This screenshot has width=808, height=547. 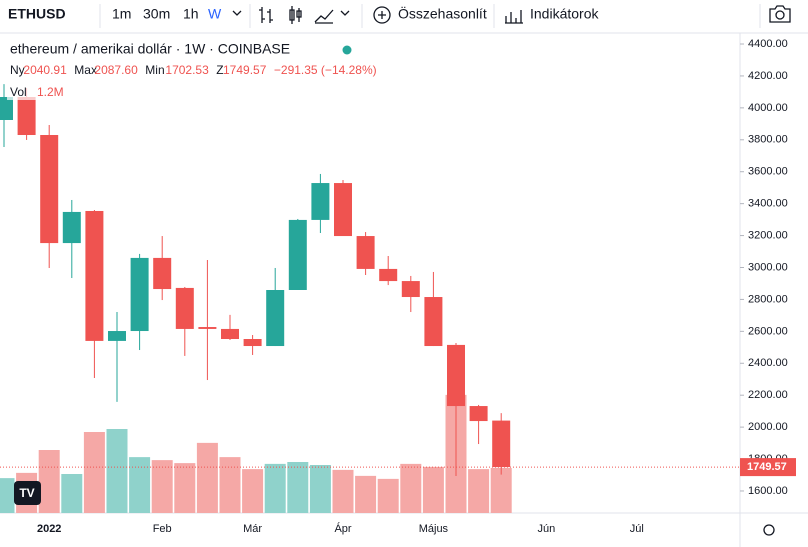 I want to click on snapshot-icon, so click(x=780, y=14).